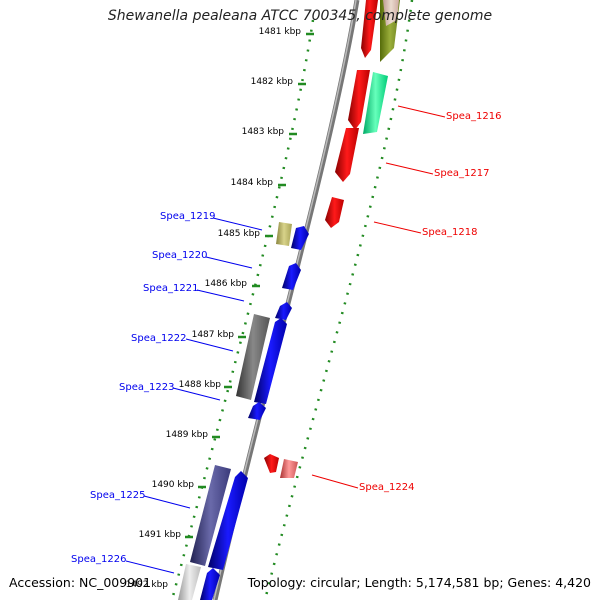 Image resolution: width=600 pixels, height=604 pixels. I want to click on gene-label-spea-1219: Spea_1219, so click(187, 216).